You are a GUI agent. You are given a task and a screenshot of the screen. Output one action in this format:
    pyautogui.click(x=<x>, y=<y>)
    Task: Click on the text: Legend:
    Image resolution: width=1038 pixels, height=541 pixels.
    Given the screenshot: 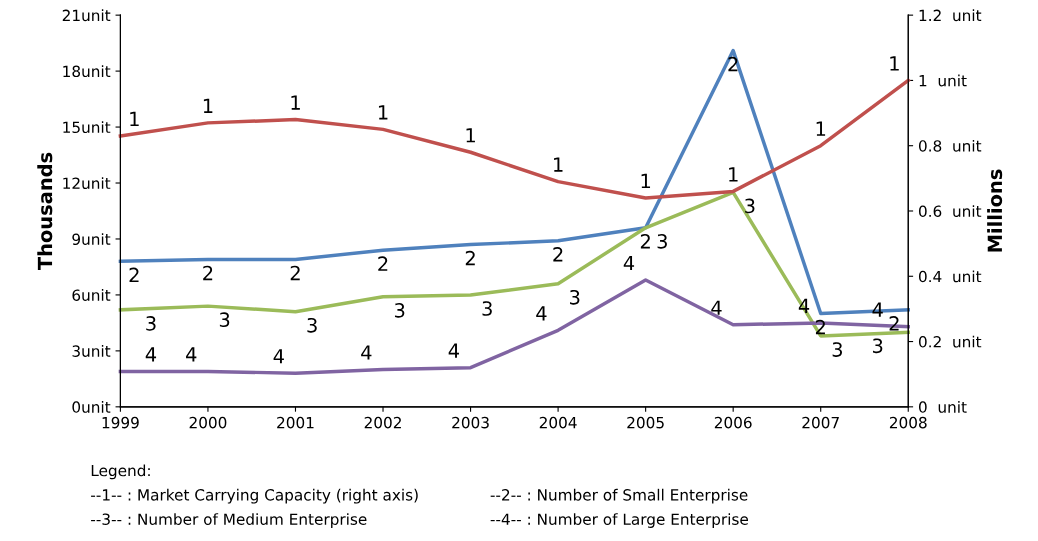 What is the action you would take?
    pyautogui.click(x=120, y=472)
    